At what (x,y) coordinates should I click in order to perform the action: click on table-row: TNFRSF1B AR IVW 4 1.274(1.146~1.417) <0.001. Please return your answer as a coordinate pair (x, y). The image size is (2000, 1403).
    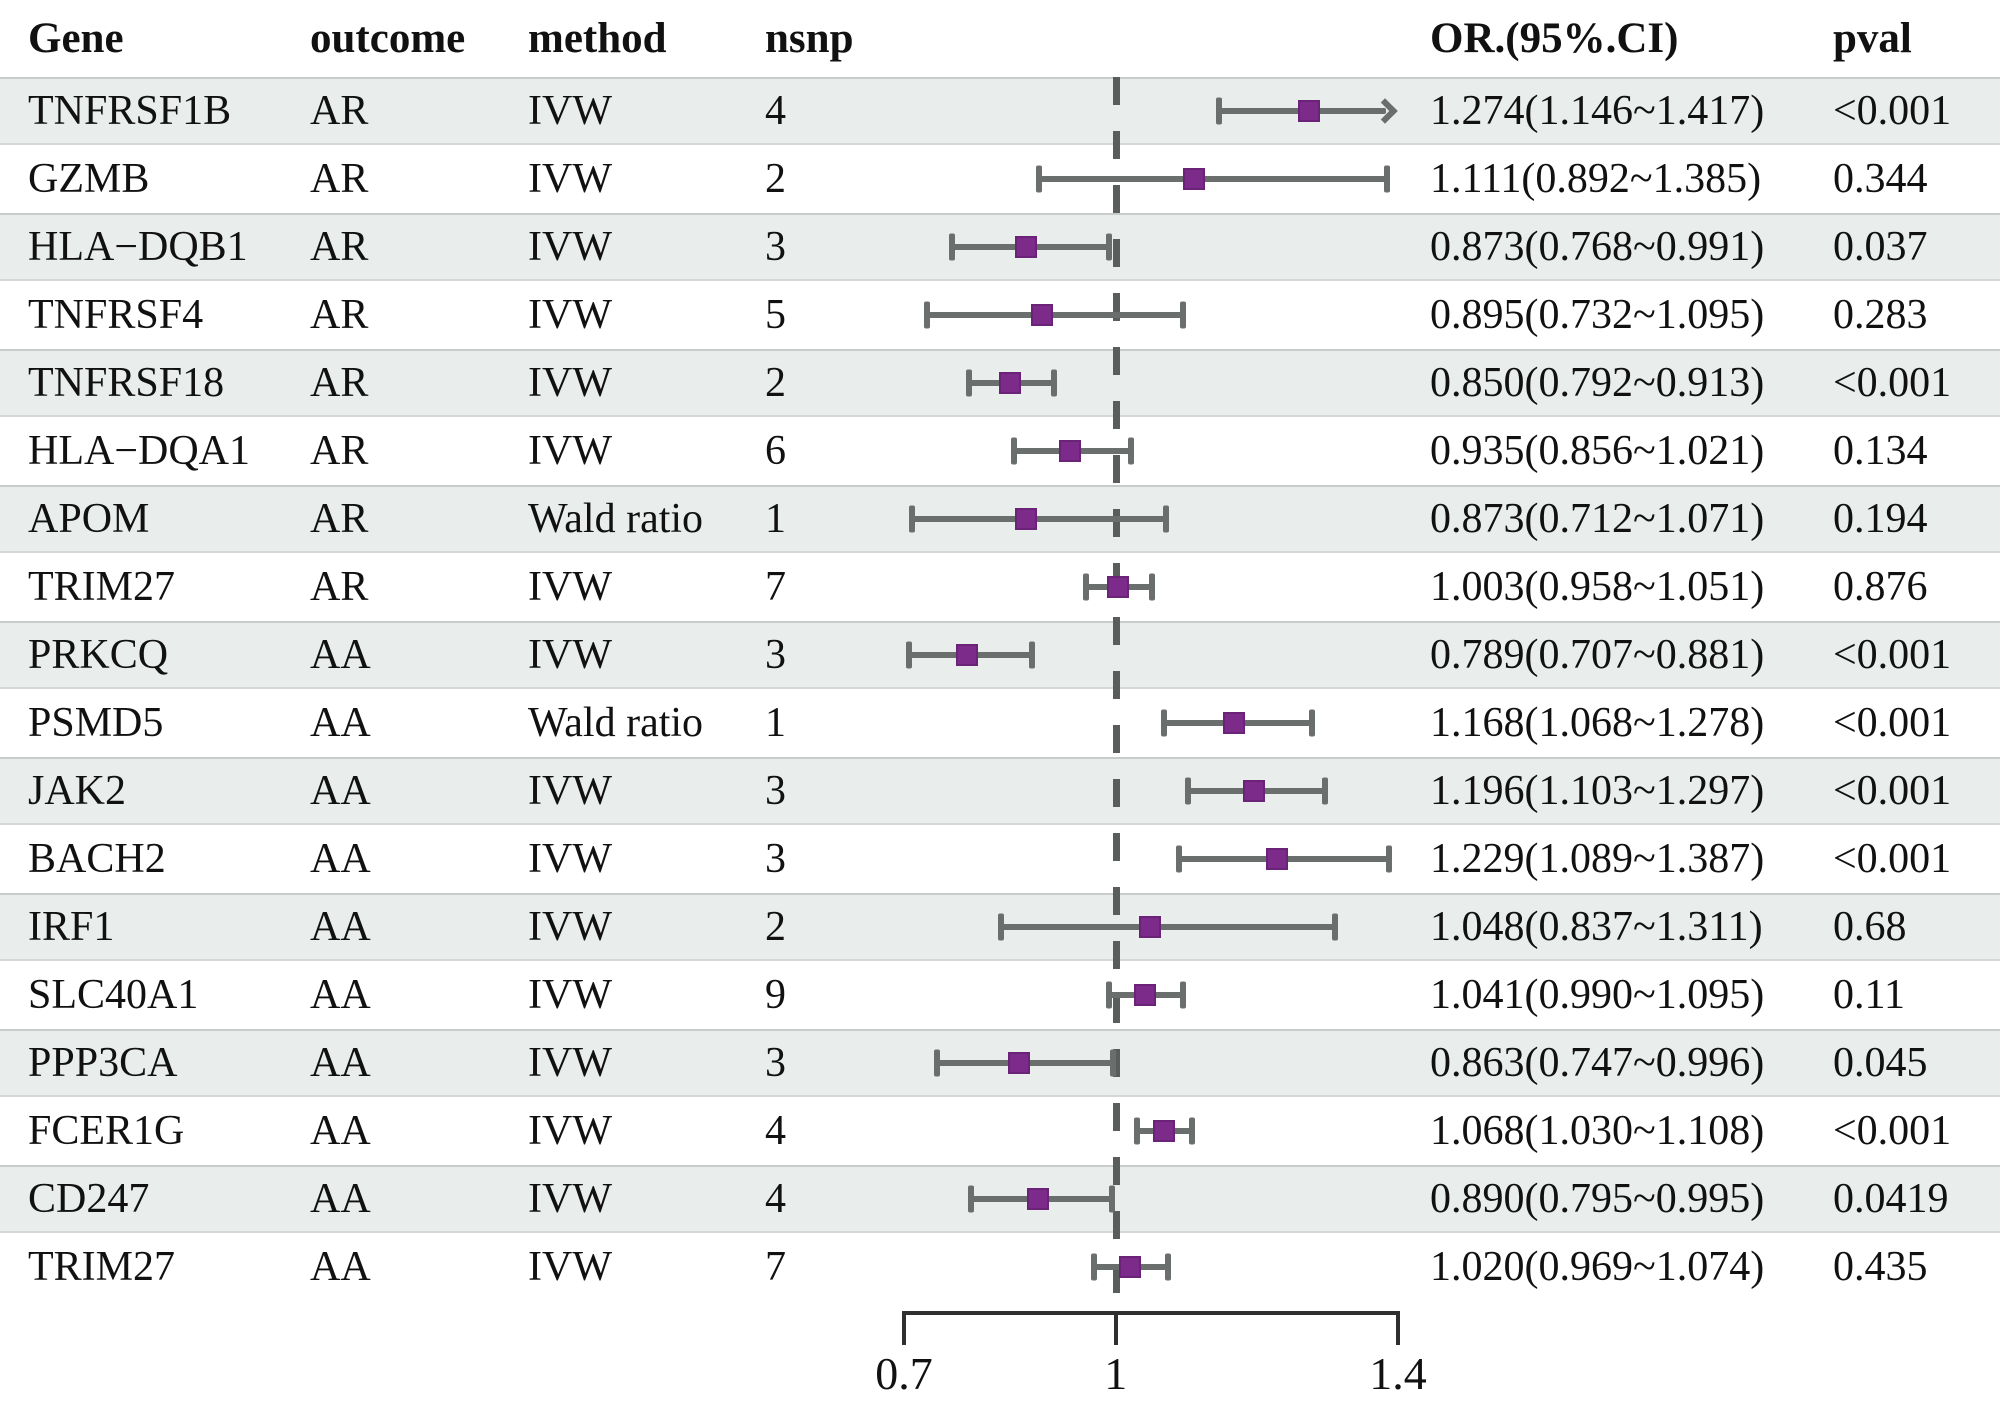
    Looking at the image, I should click on (1000, 111).